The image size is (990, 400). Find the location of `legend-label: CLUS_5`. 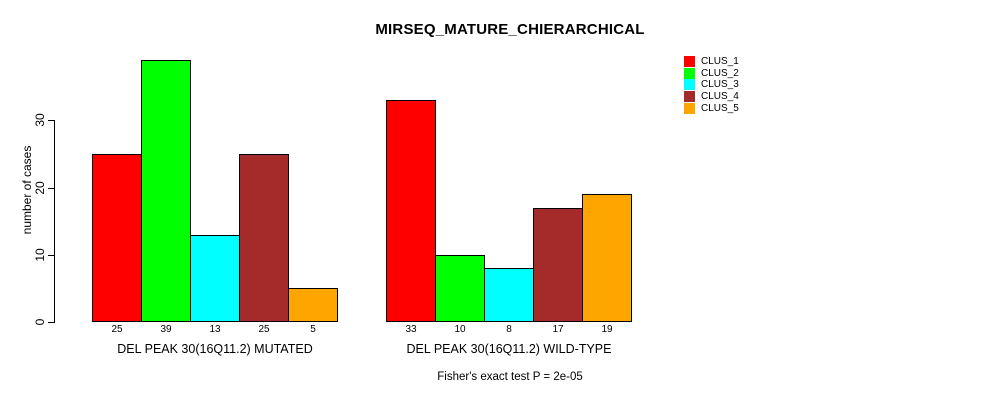

legend-label: CLUS_5 is located at coordinates (720, 108).